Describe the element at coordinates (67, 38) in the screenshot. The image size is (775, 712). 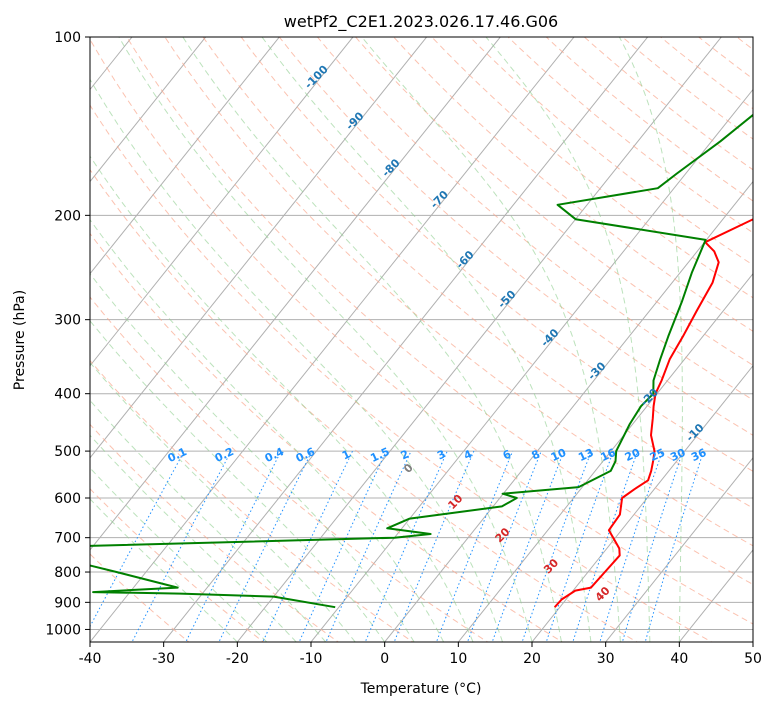
I see `y-tick-label: 100` at that location.